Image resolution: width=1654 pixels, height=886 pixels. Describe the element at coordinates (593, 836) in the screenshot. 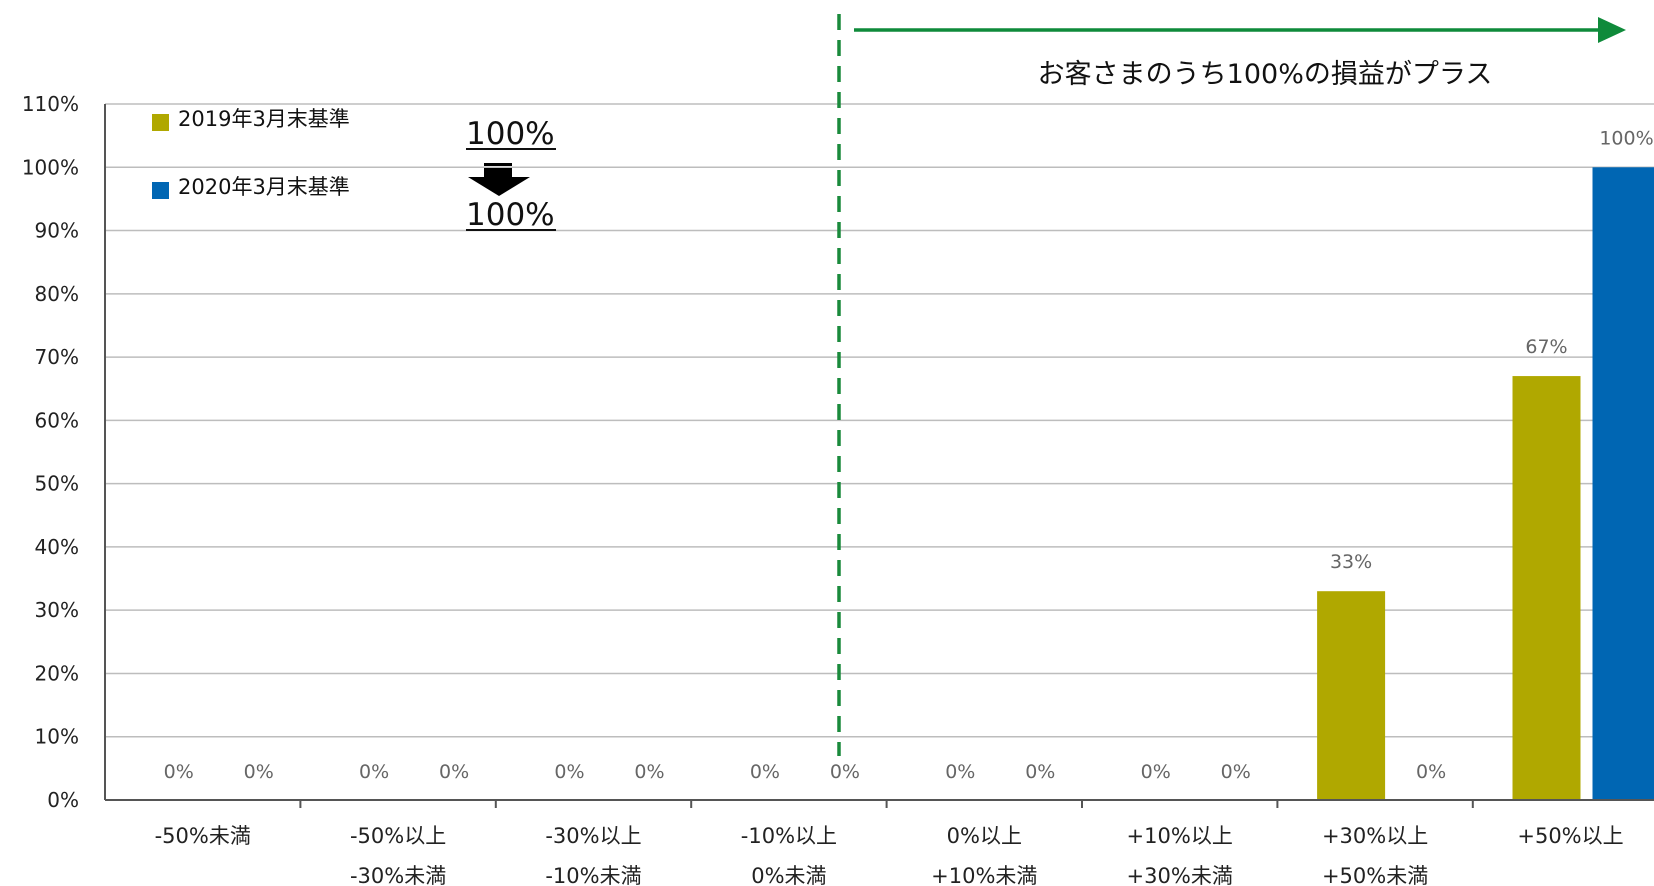

I see `category-label: -30%以上` at that location.